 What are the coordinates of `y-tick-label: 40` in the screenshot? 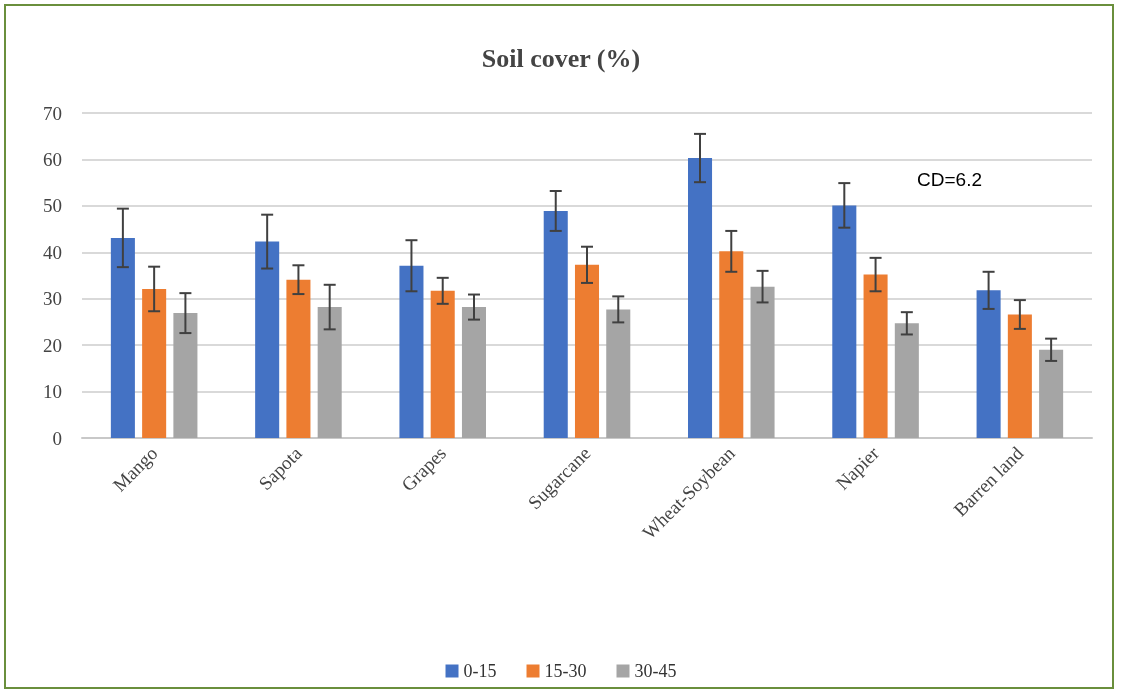 It's located at (52, 252).